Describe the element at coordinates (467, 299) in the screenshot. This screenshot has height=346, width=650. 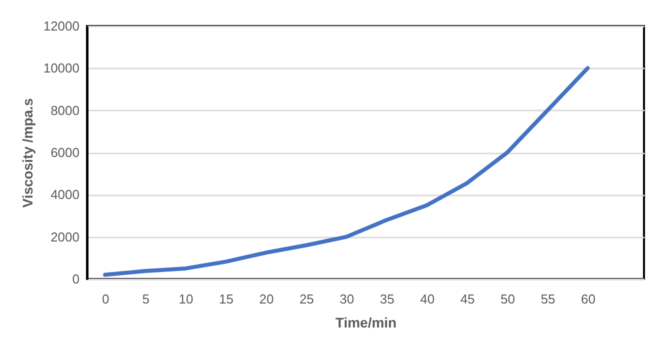
I see `x-tick-label: 45` at that location.